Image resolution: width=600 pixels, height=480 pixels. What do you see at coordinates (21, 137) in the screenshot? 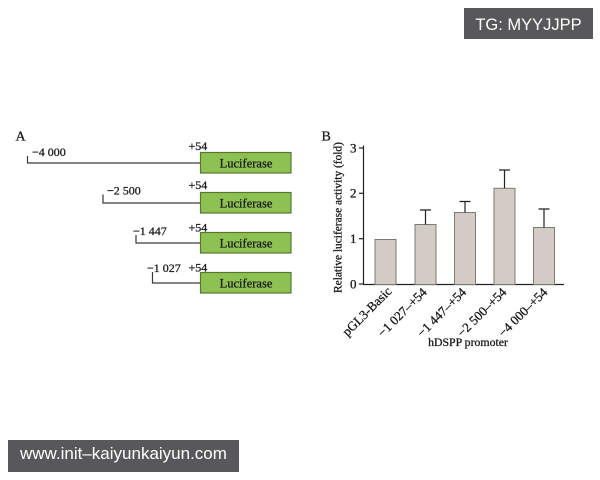
I see `svg-text: A` at bounding box center [21, 137].